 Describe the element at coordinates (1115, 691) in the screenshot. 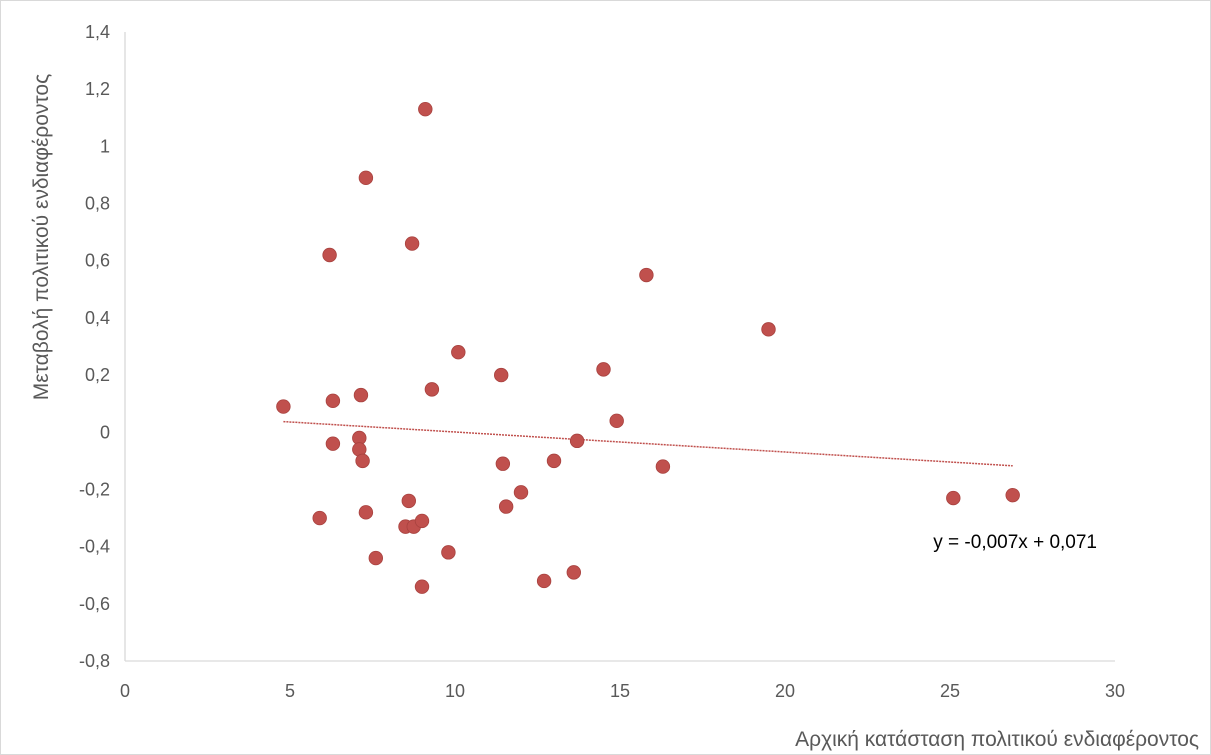

I see `x-tick-label: 30` at that location.